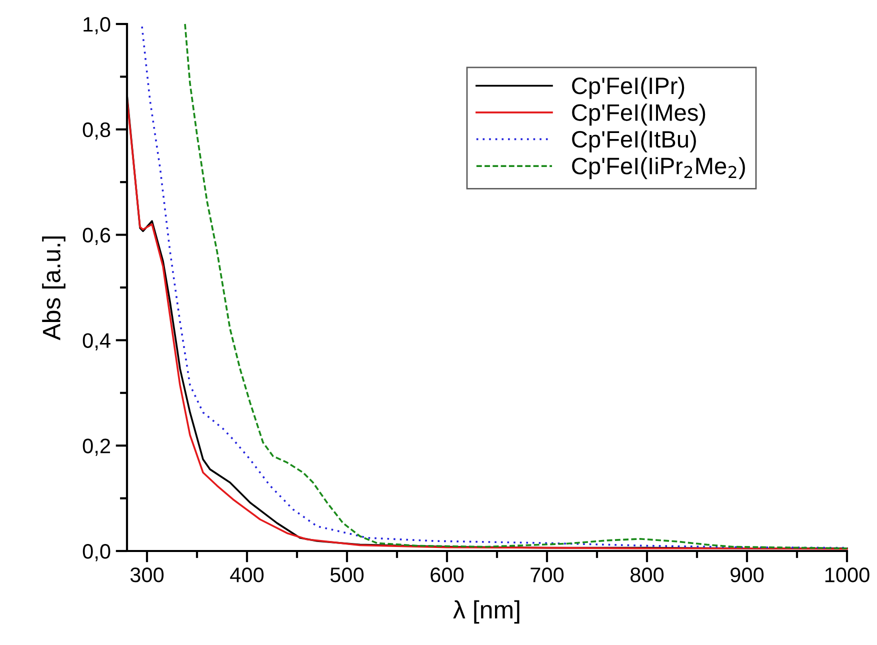 Image resolution: width=877 pixels, height=645 pixels. What do you see at coordinates (747, 575) in the screenshot?
I see `x-tick-label: 900` at bounding box center [747, 575].